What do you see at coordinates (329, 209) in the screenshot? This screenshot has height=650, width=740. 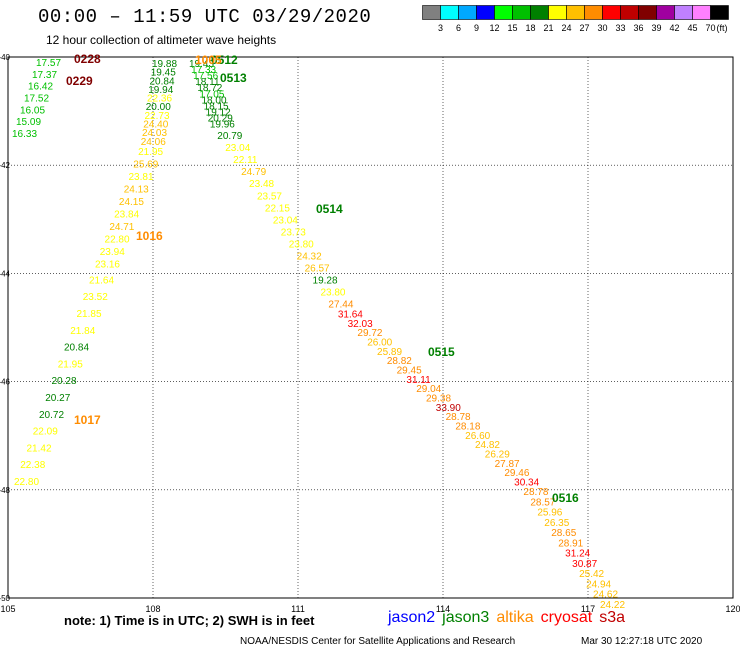 I see `pass-time-label: 0514` at bounding box center [329, 209].